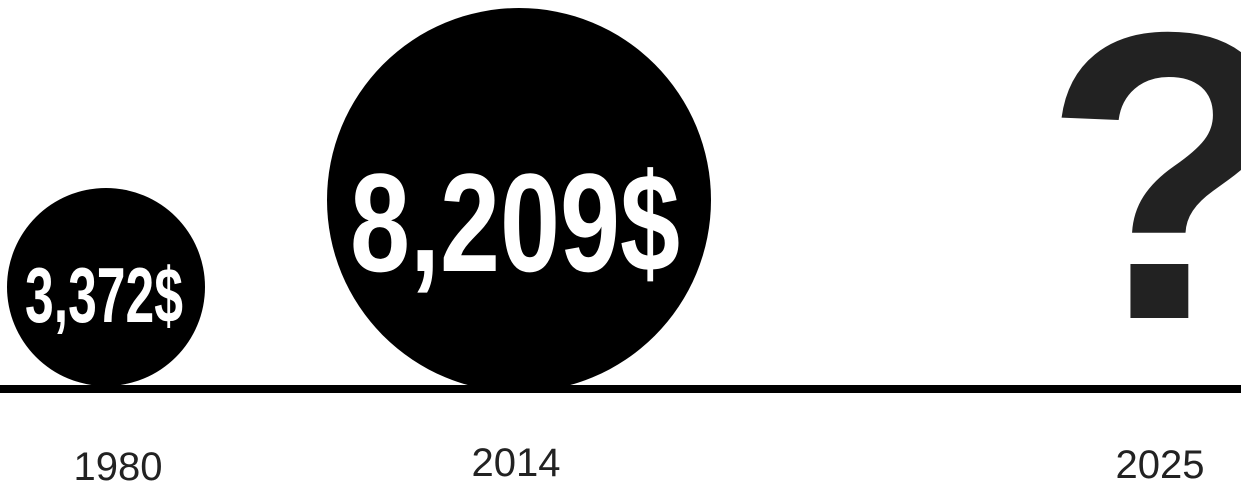 This screenshot has width=1241, height=484. I want to click on baseline, so click(620, 389).